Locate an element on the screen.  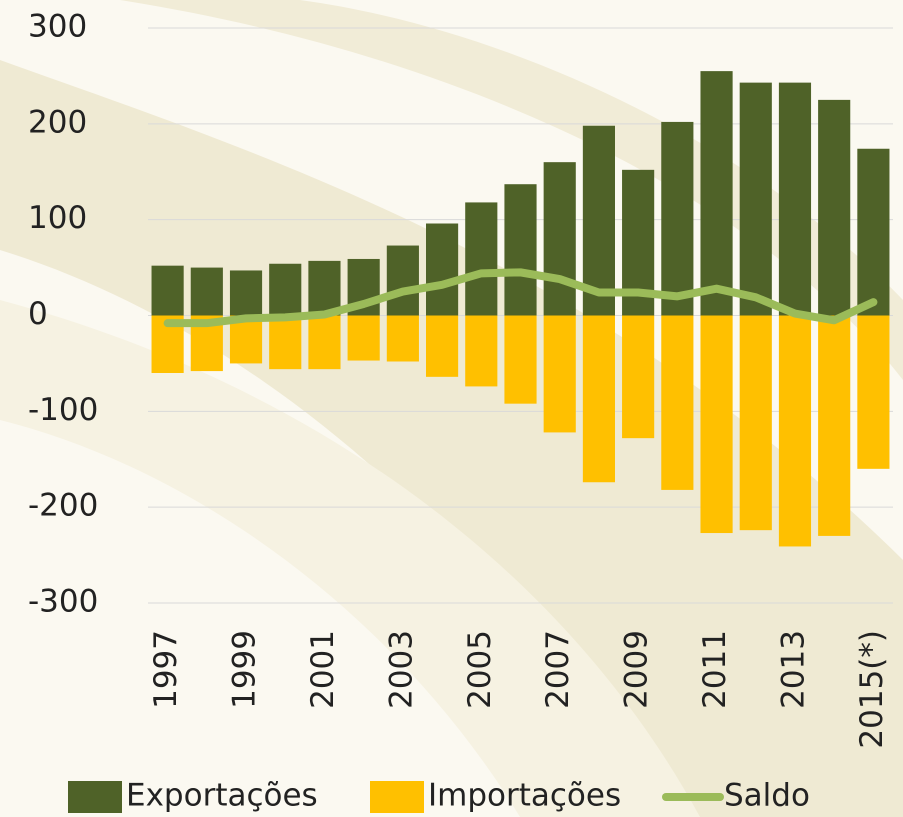
legend-label: Exportações is located at coordinates (222, 796).